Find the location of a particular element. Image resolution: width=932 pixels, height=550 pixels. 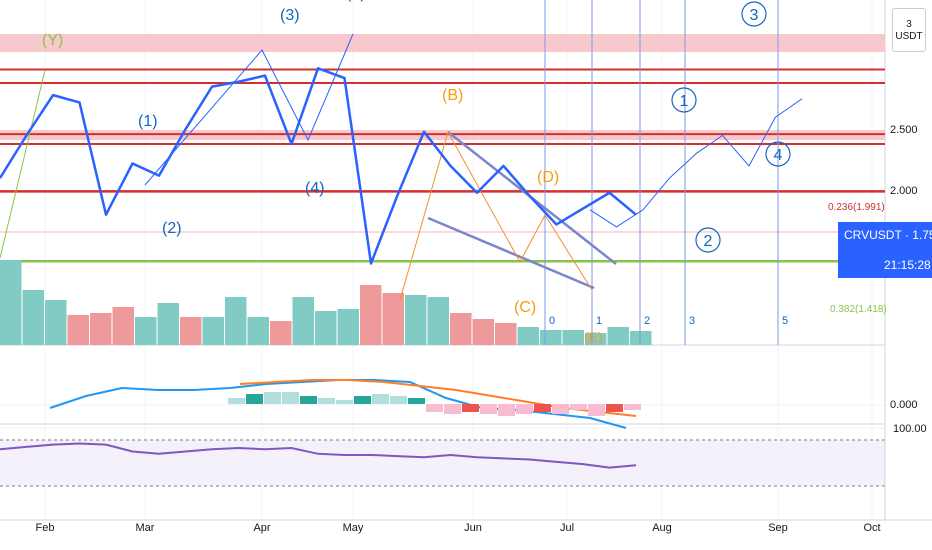

macd-pane is located at coordinates (345, 404).